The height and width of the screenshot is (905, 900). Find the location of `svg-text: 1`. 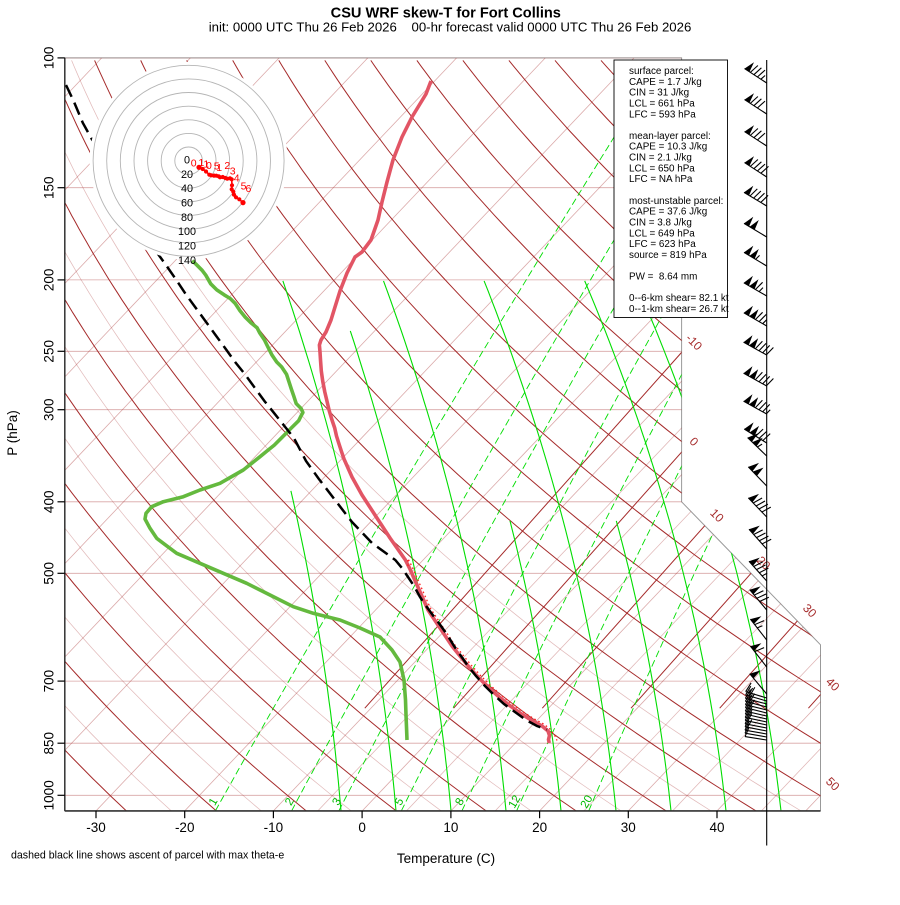

svg-text: 1 is located at coordinates (219, 168).